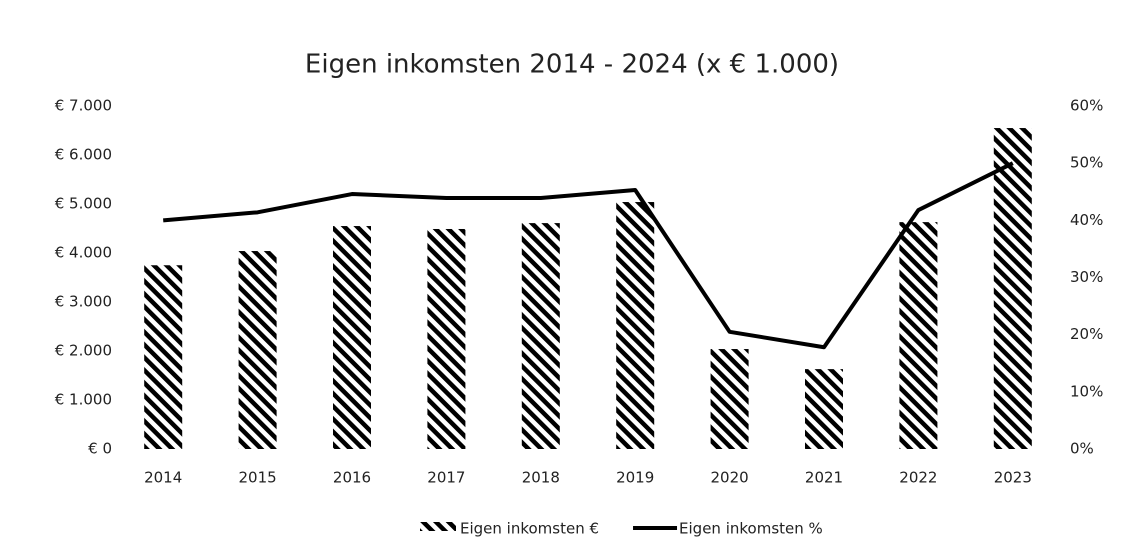  What do you see at coordinates (635, 478) in the screenshot?
I see `x-tick-label: 2019` at bounding box center [635, 478].